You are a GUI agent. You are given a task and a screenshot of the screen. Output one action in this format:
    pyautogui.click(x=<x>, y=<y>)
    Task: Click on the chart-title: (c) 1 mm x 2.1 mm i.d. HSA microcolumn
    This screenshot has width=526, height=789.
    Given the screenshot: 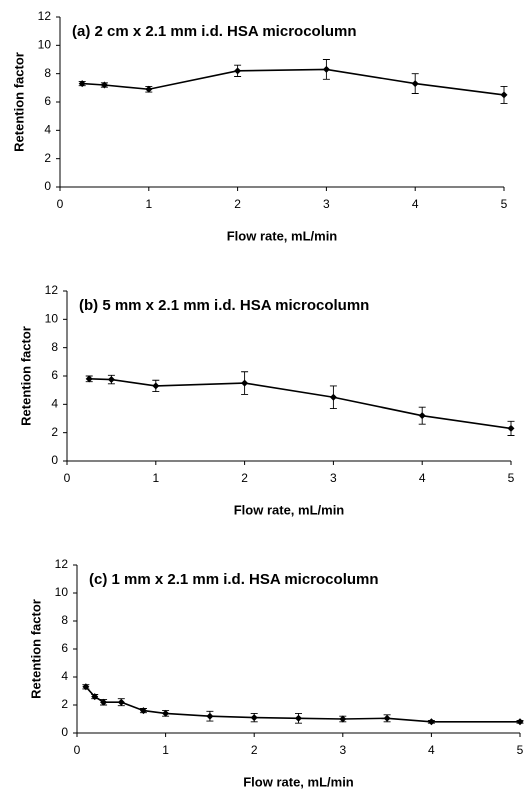 What is the action you would take?
    pyautogui.click(x=234, y=579)
    